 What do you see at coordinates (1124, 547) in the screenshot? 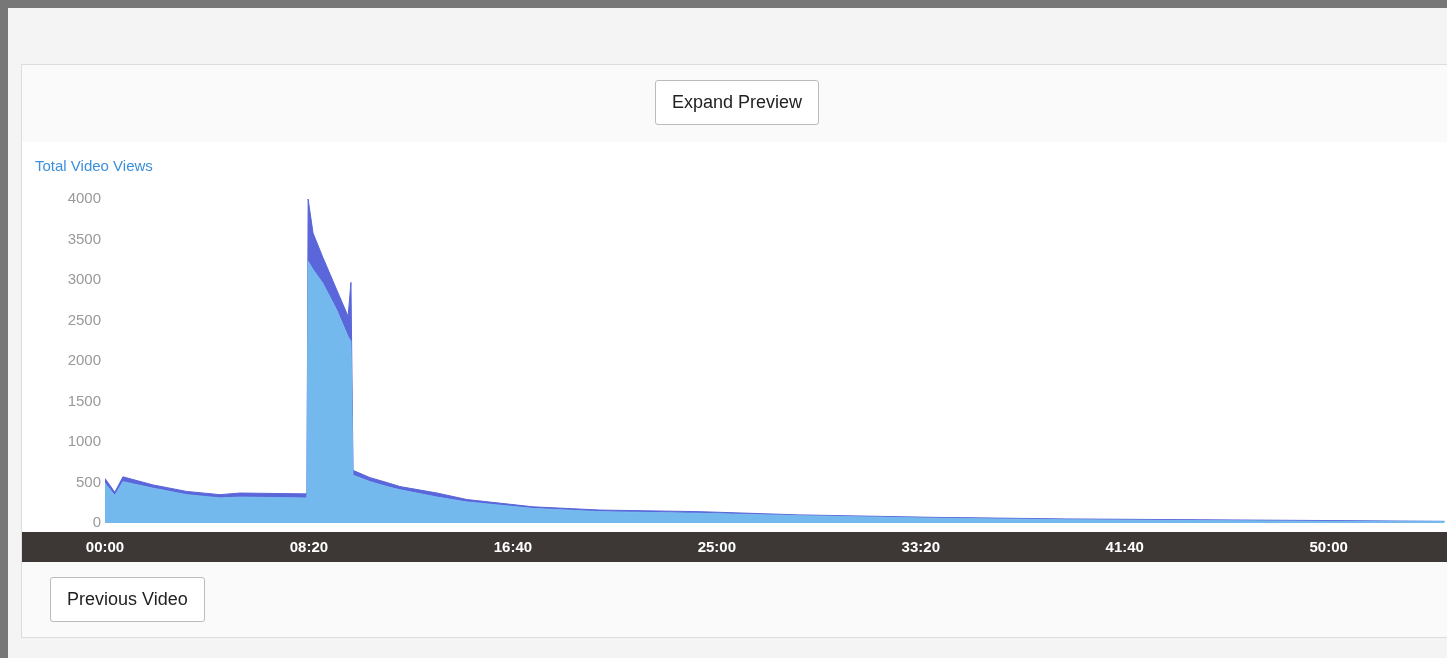
I see `x-tick-label: 41:40` at bounding box center [1124, 547].